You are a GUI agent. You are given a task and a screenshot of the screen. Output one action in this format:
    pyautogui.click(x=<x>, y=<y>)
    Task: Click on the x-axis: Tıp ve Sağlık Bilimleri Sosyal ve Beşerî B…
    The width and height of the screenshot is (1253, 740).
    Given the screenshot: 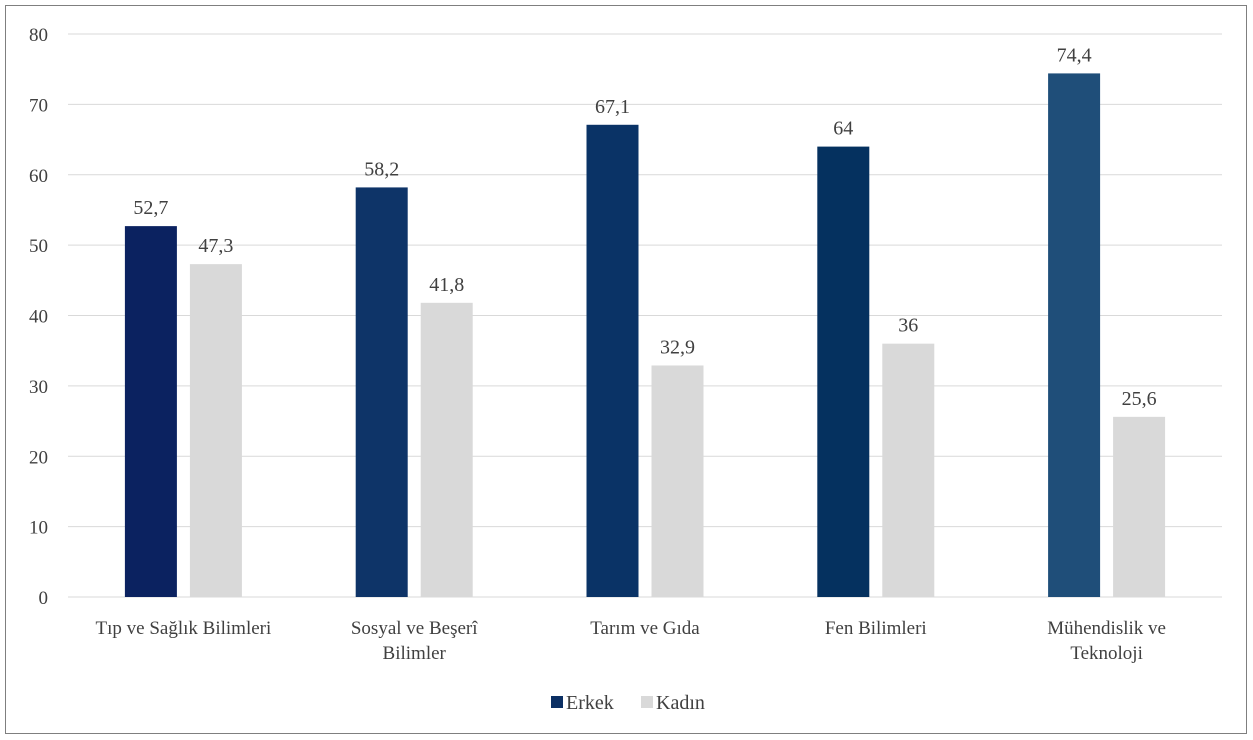 What is the action you would take?
    pyautogui.click(x=631, y=641)
    